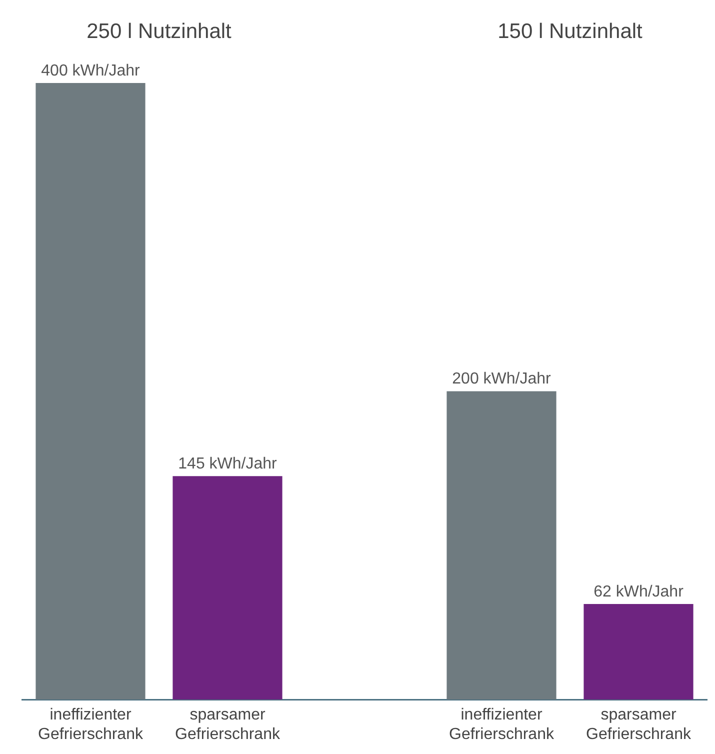 This screenshot has height=754, width=715. Describe the element at coordinates (639, 591) in the screenshot. I see `data-label: 62 kWh/Jahr` at that location.